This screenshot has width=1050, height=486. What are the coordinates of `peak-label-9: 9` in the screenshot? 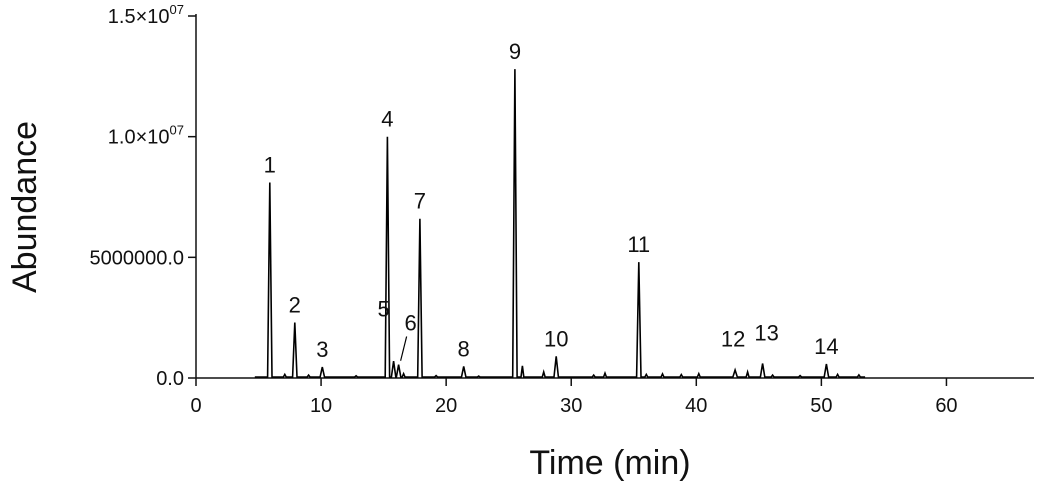 It's located at (515, 51).